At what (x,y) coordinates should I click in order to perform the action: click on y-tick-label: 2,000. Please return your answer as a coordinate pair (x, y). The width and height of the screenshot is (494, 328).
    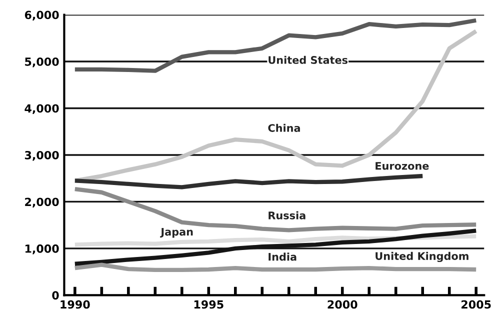
    Looking at the image, I should click on (42, 203).